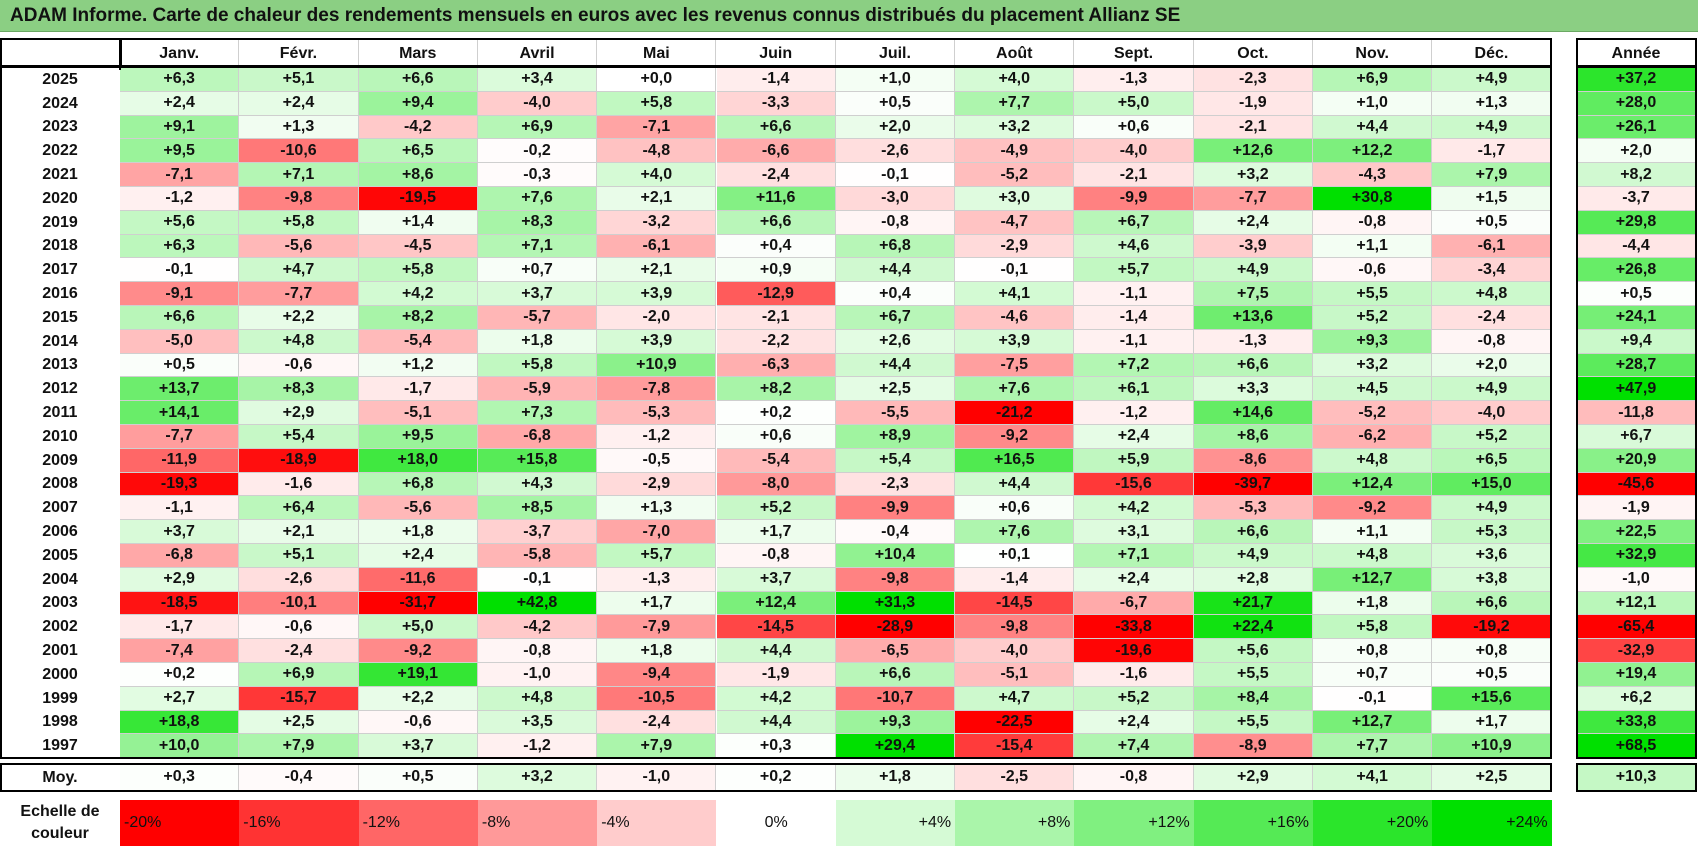 This screenshot has width=1698, height=848. I want to click on heatmap-cell: +29,4, so click(895, 746).